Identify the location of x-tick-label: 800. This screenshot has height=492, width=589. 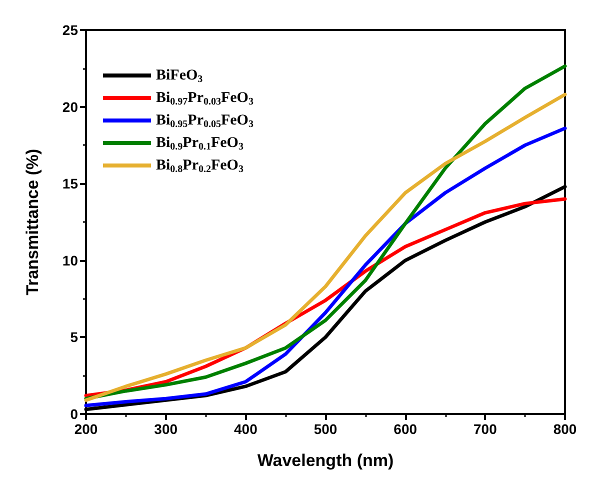
(565, 429).